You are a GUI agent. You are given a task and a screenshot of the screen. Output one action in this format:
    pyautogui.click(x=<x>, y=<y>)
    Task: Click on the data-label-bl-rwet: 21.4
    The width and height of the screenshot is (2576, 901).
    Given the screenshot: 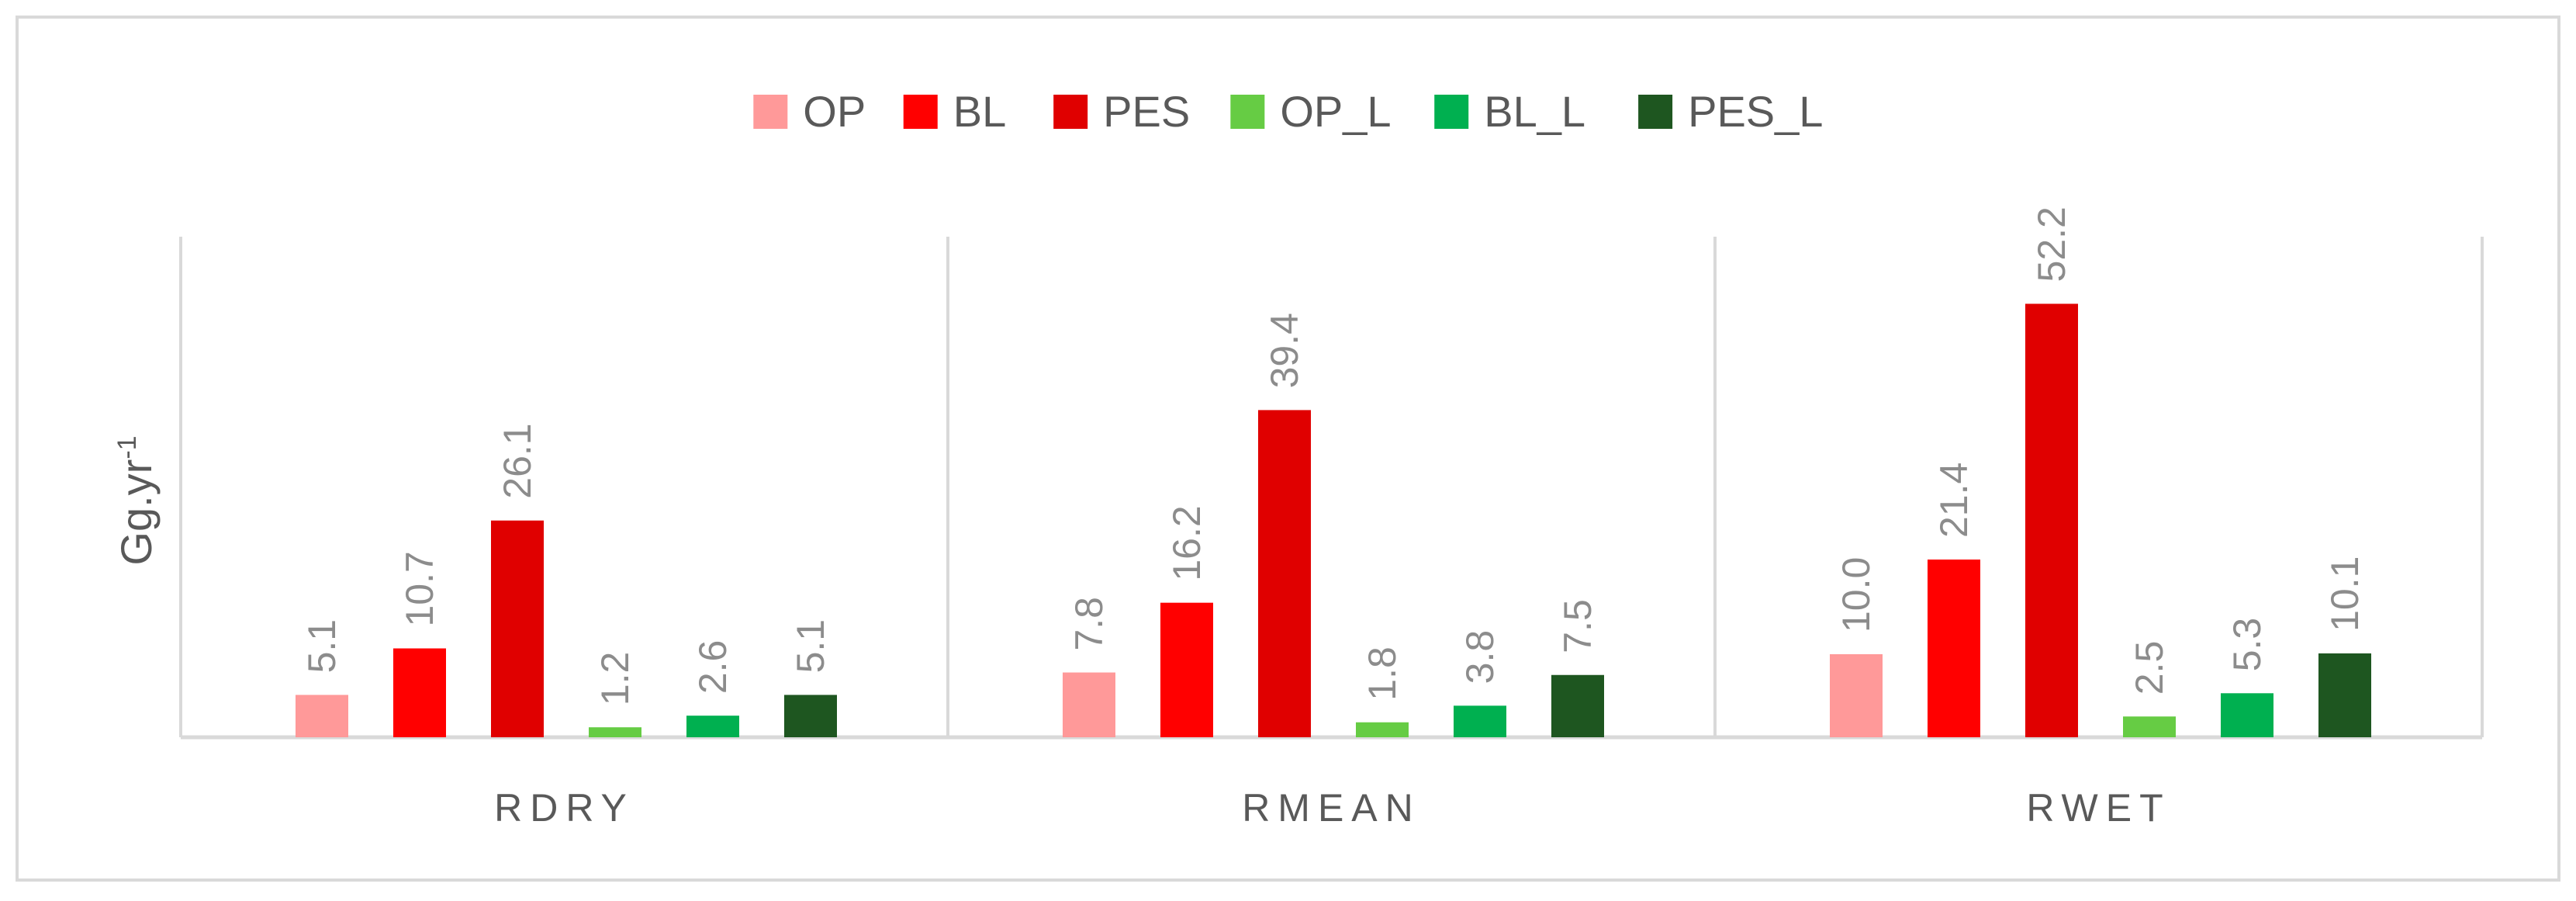 What is the action you would take?
    pyautogui.click(x=1954, y=501)
    